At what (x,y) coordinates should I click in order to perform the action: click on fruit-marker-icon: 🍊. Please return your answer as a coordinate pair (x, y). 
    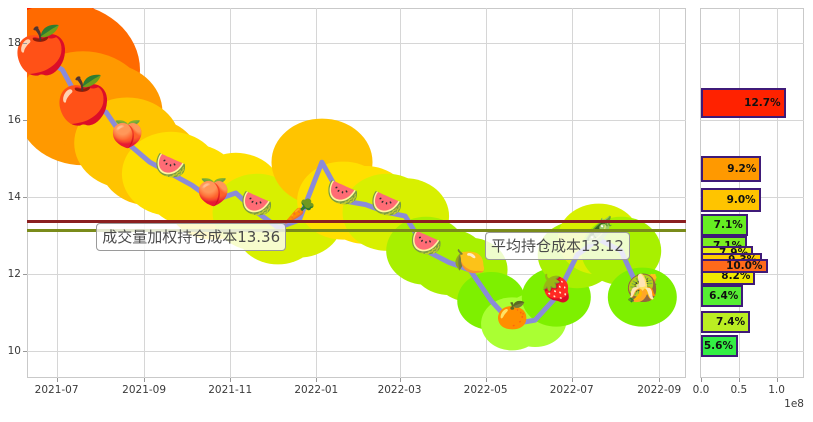
    Looking at the image, I should click on (512, 316).